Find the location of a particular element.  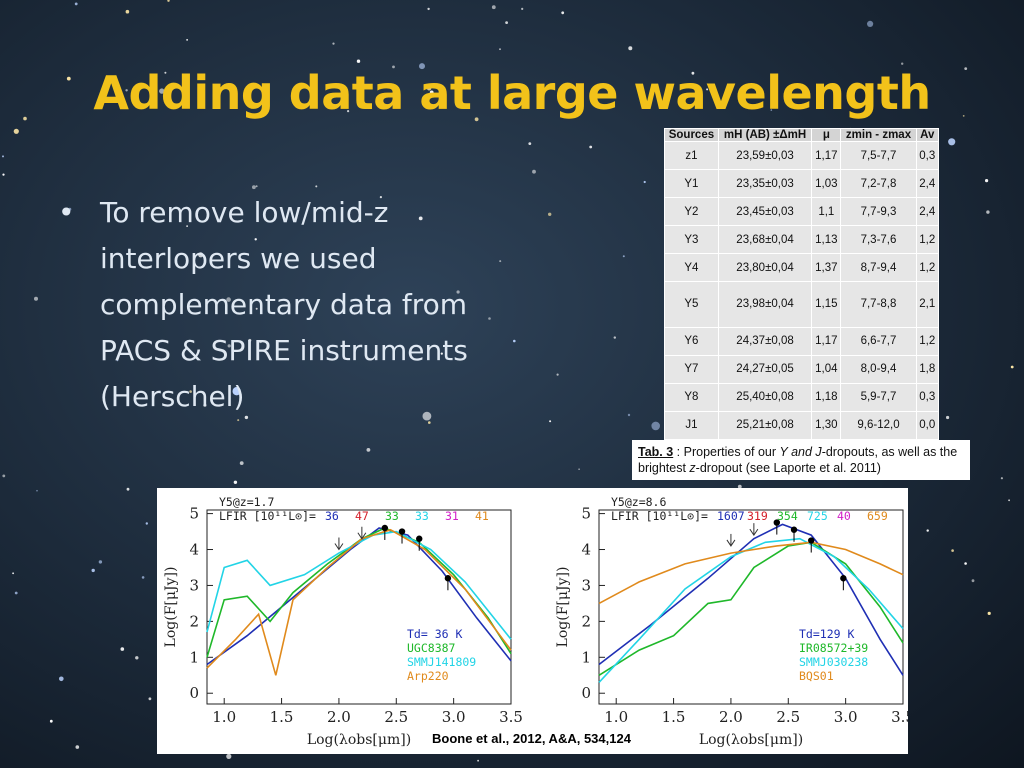

x-tick-label: 2.5 is located at coordinates (788, 717).